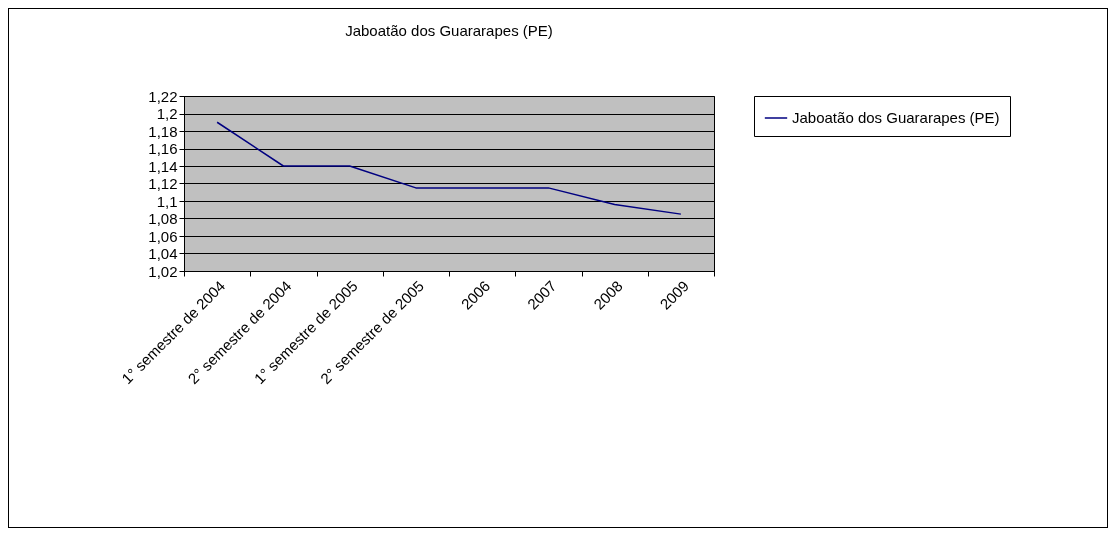 Image resolution: width=1115 pixels, height=535 pixels. Describe the element at coordinates (167, 113) in the screenshot. I see `y-tick-label: 1,2` at that location.